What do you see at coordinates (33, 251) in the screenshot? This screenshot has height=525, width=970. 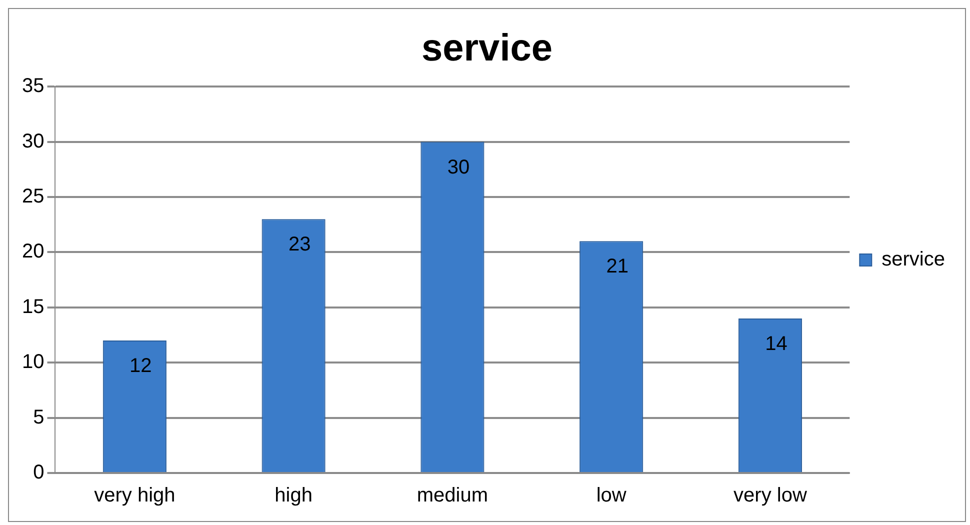 I see `y-tick-label: 20` at bounding box center [33, 251].